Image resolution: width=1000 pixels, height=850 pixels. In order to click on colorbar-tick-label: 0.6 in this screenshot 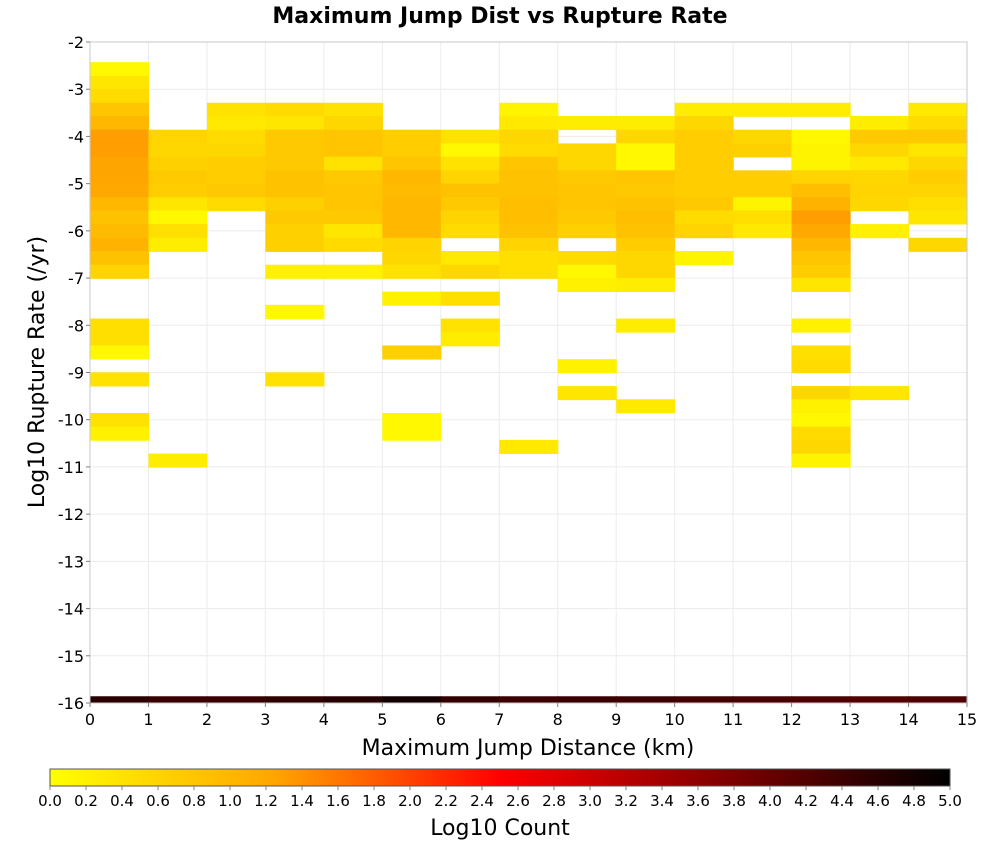, I will do `click(158, 801)`.